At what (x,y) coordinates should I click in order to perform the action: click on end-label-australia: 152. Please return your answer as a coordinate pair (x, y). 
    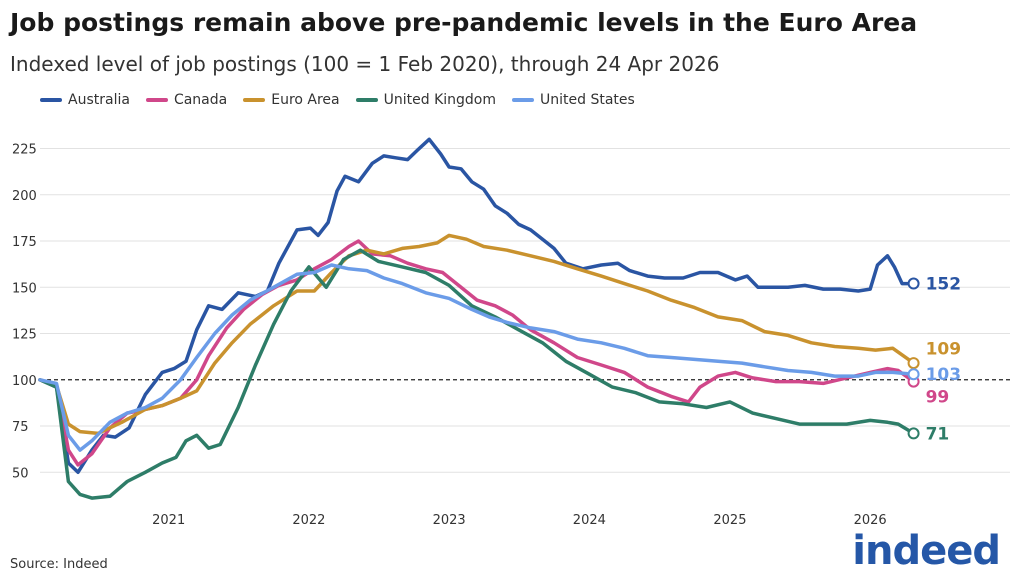
    Looking at the image, I should click on (944, 285).